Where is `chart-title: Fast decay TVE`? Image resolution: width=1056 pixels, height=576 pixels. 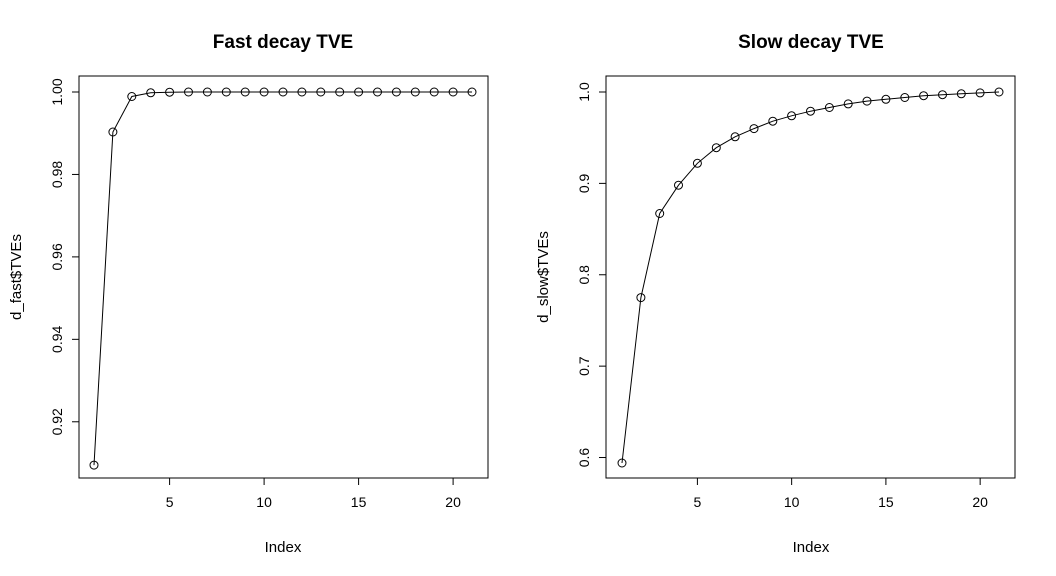 chart-title: Fast decay TVE is located at coordinates (283, 42).